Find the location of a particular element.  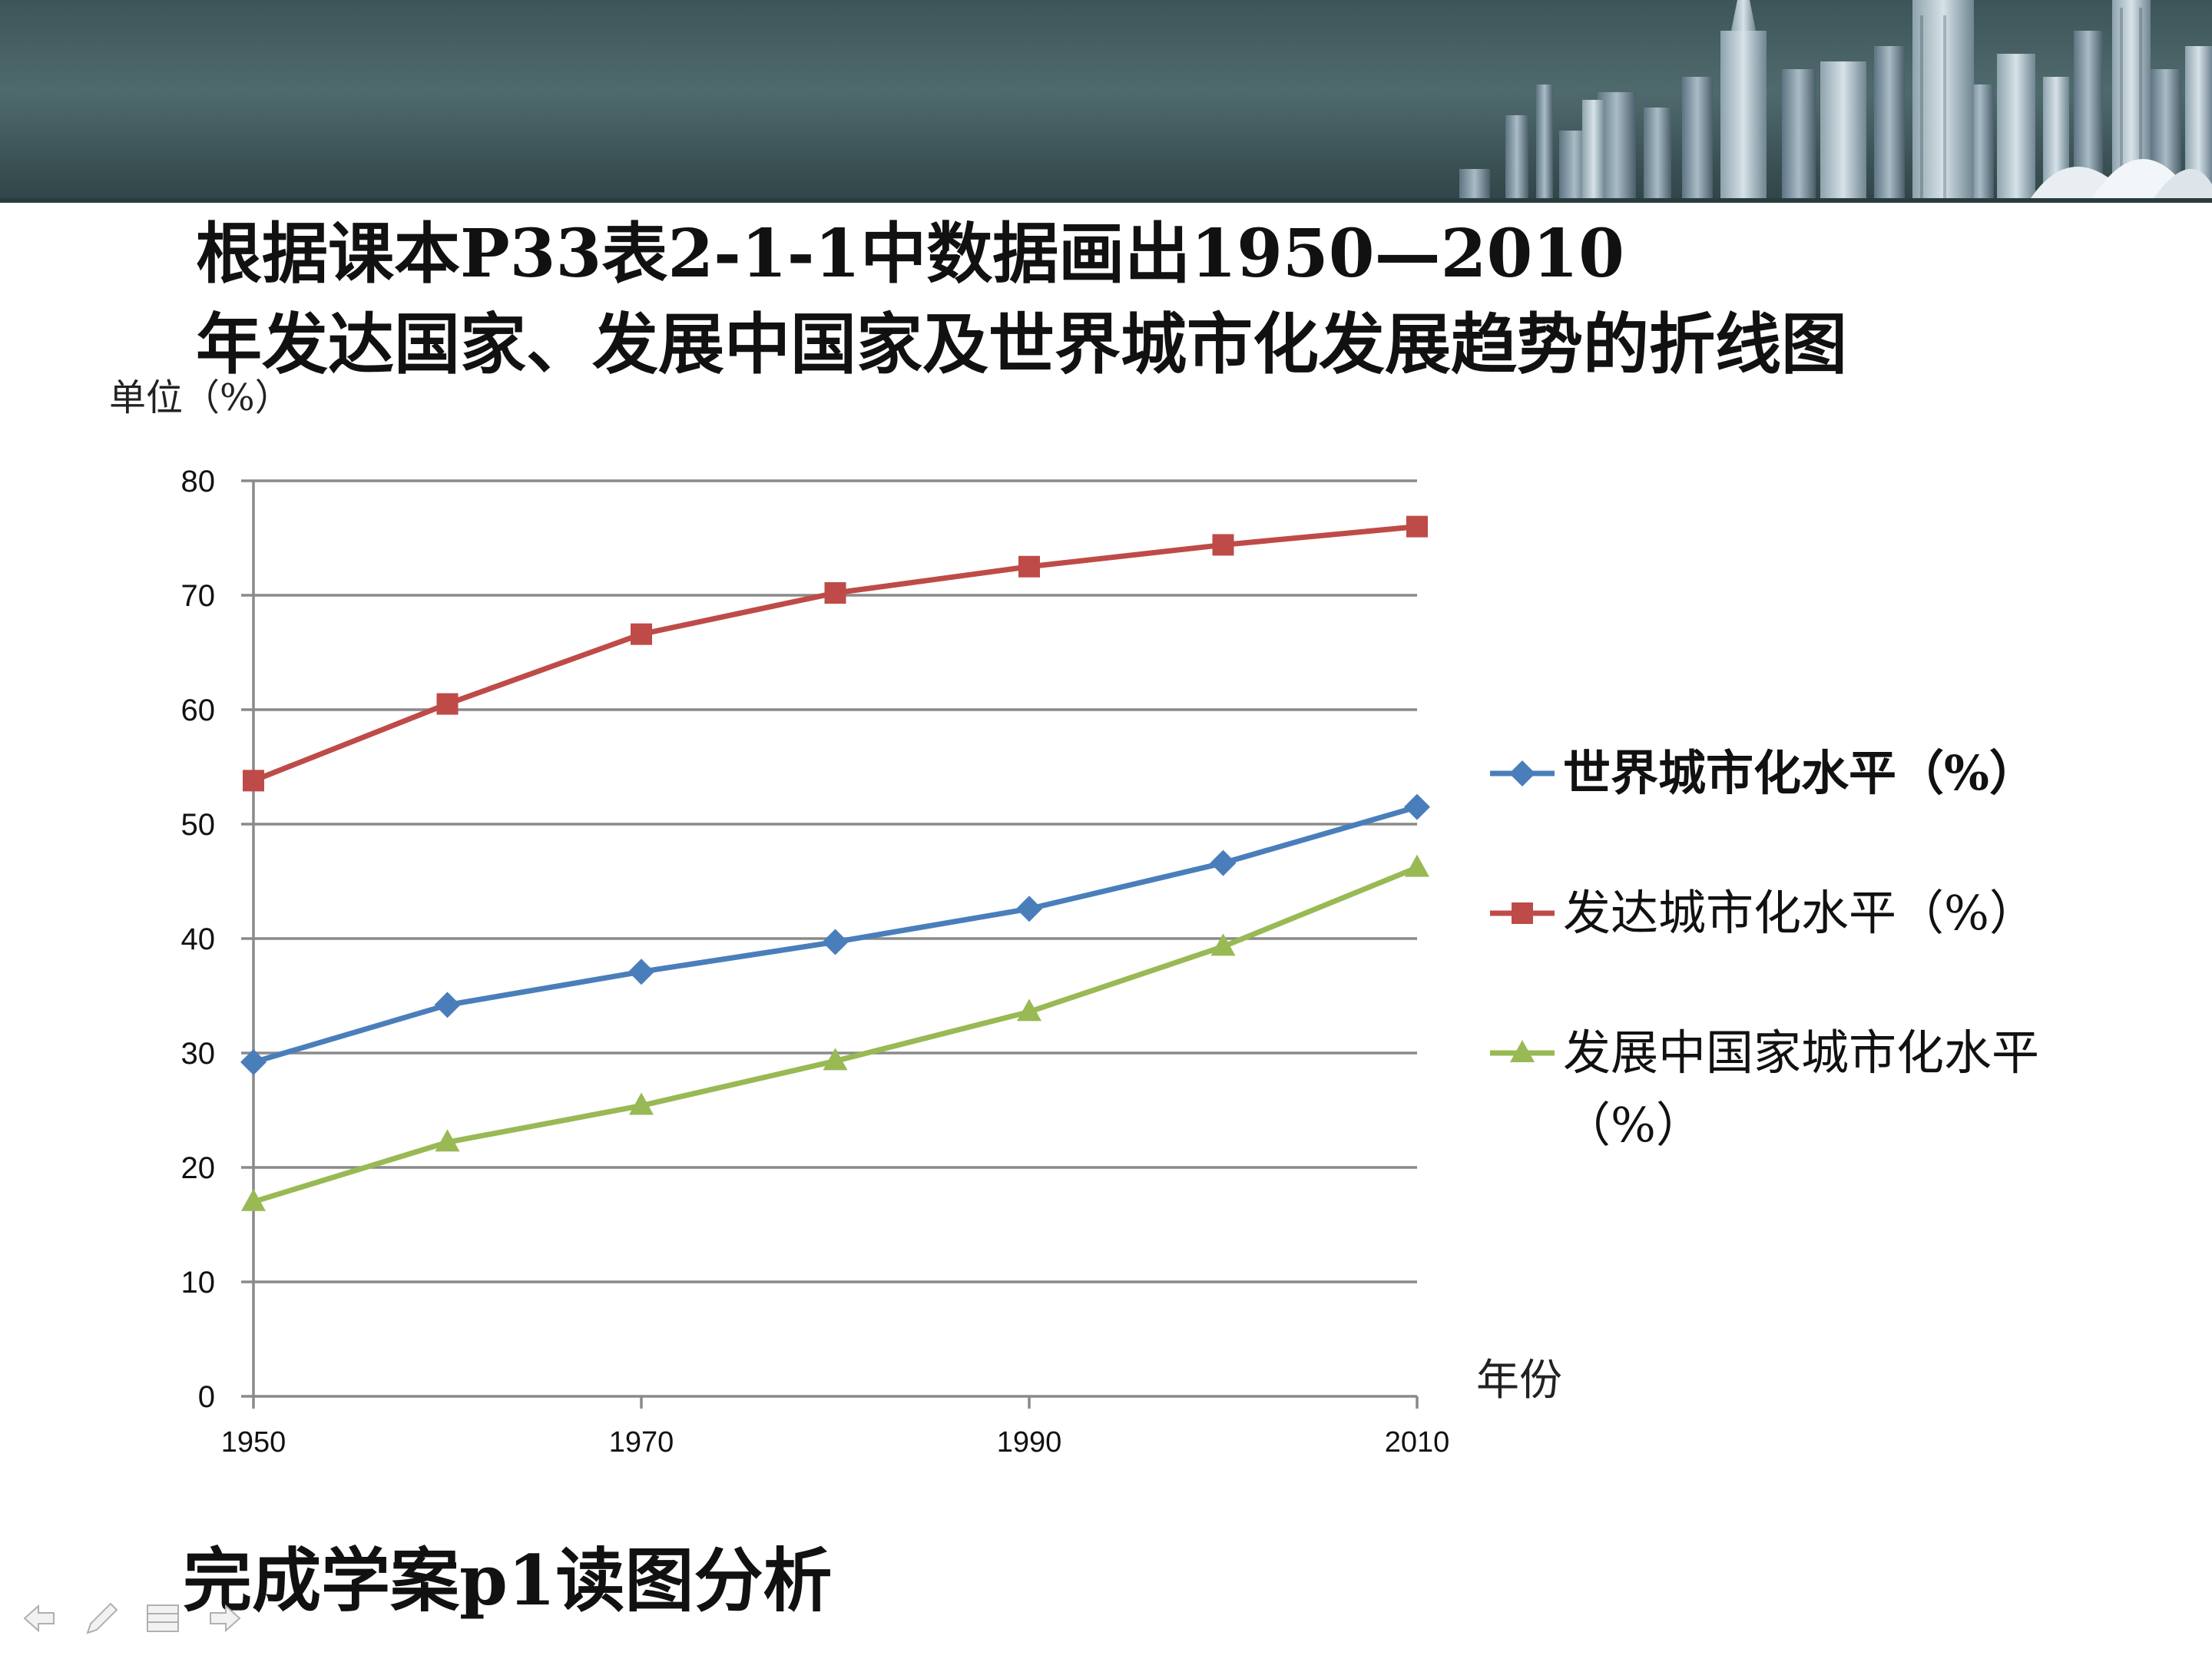

legend-item-developed: 发达城市化水平（%） is located at coordinates (1851, 913).